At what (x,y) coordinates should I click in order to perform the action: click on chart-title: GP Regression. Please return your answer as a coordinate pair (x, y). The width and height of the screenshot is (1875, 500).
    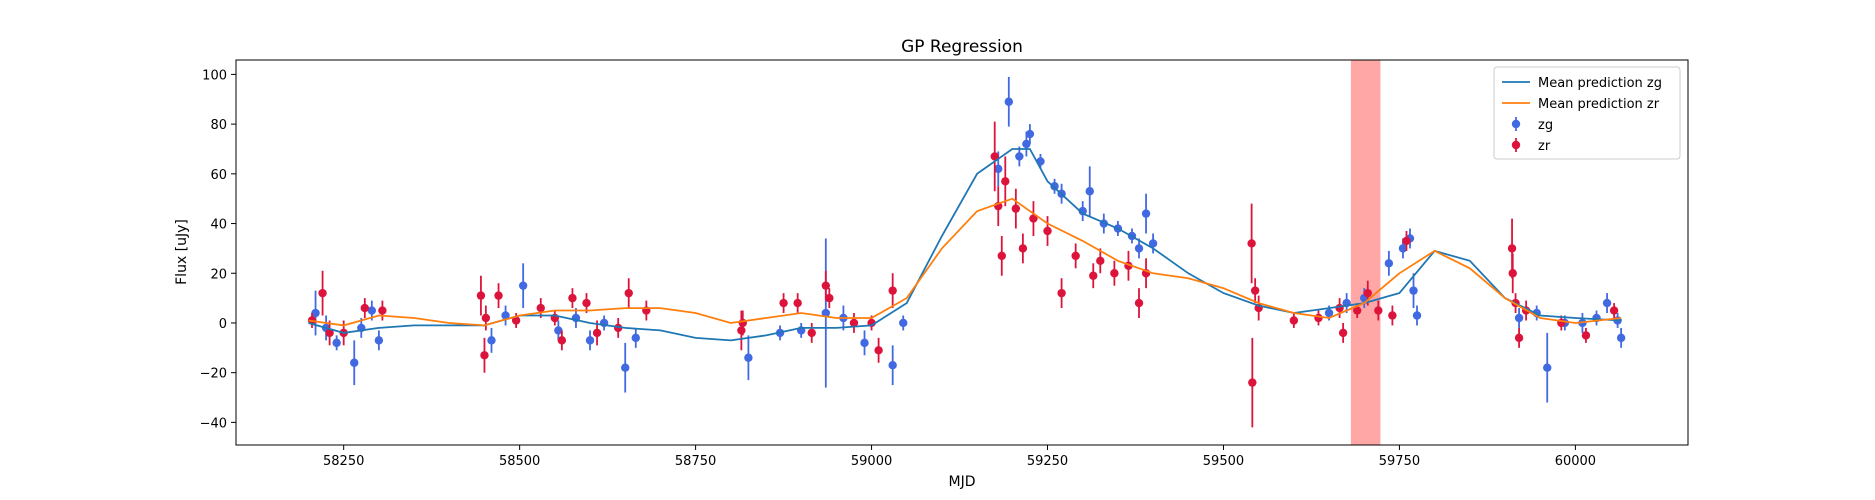
    Looking at the image, I should click on (962, 47).